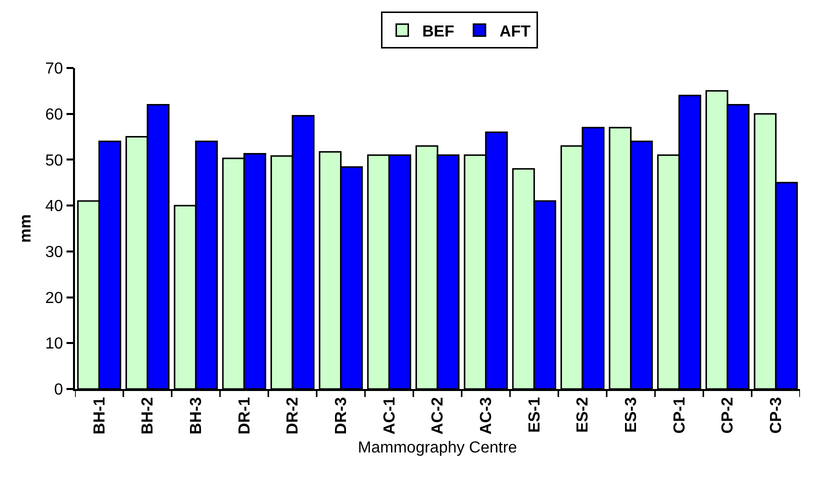 This screenshot has width=815, height=489. I want to click on x-tick-label: ES-2, so click(583, 415).